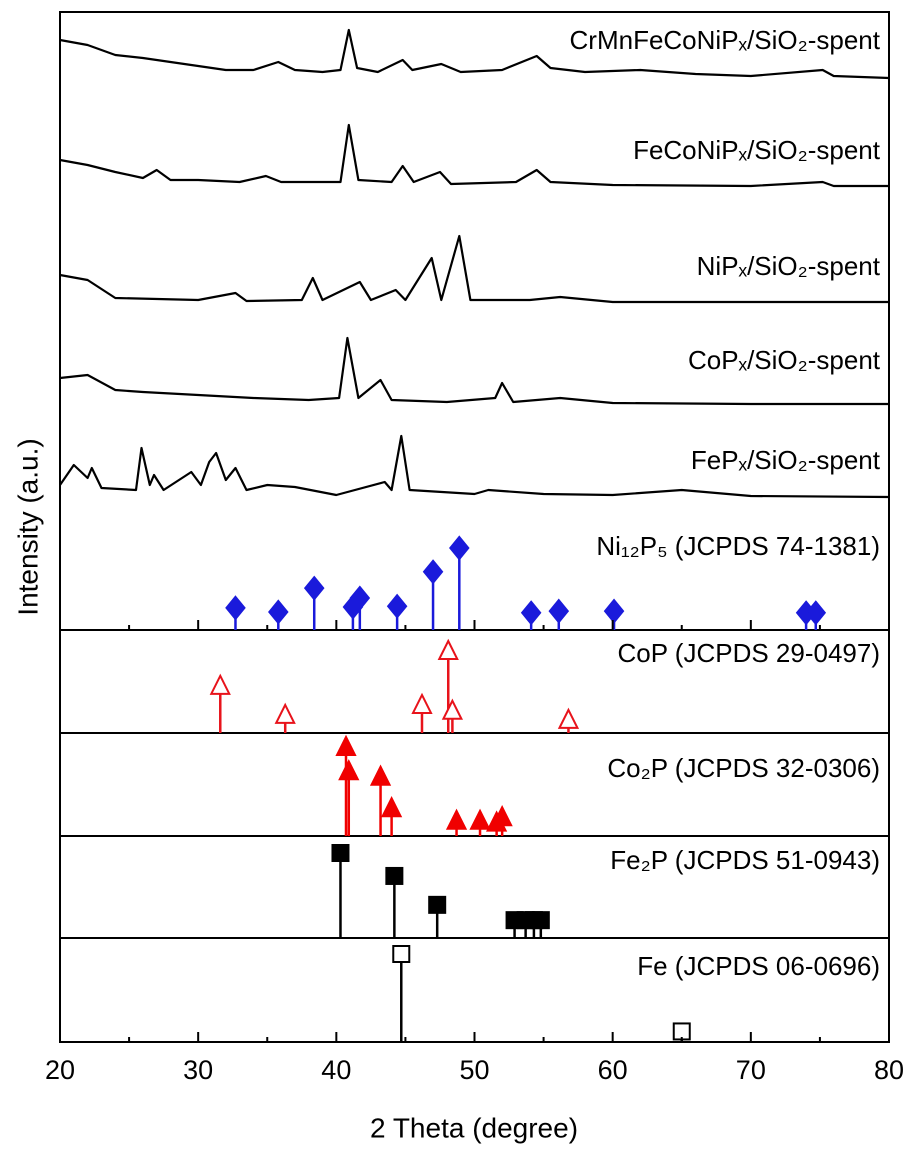 This screenshot has height=1162, width=914. I want to click on legend-label: Fe (JCPDS 06-0696), so click(758, 966).